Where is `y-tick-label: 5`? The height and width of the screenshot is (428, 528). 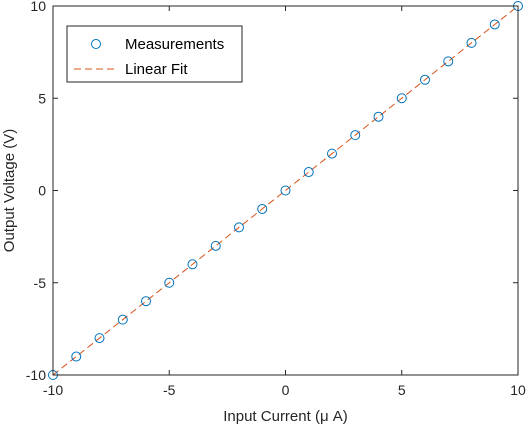
y-tick-label: 5 is located at coordinates (42, 98).